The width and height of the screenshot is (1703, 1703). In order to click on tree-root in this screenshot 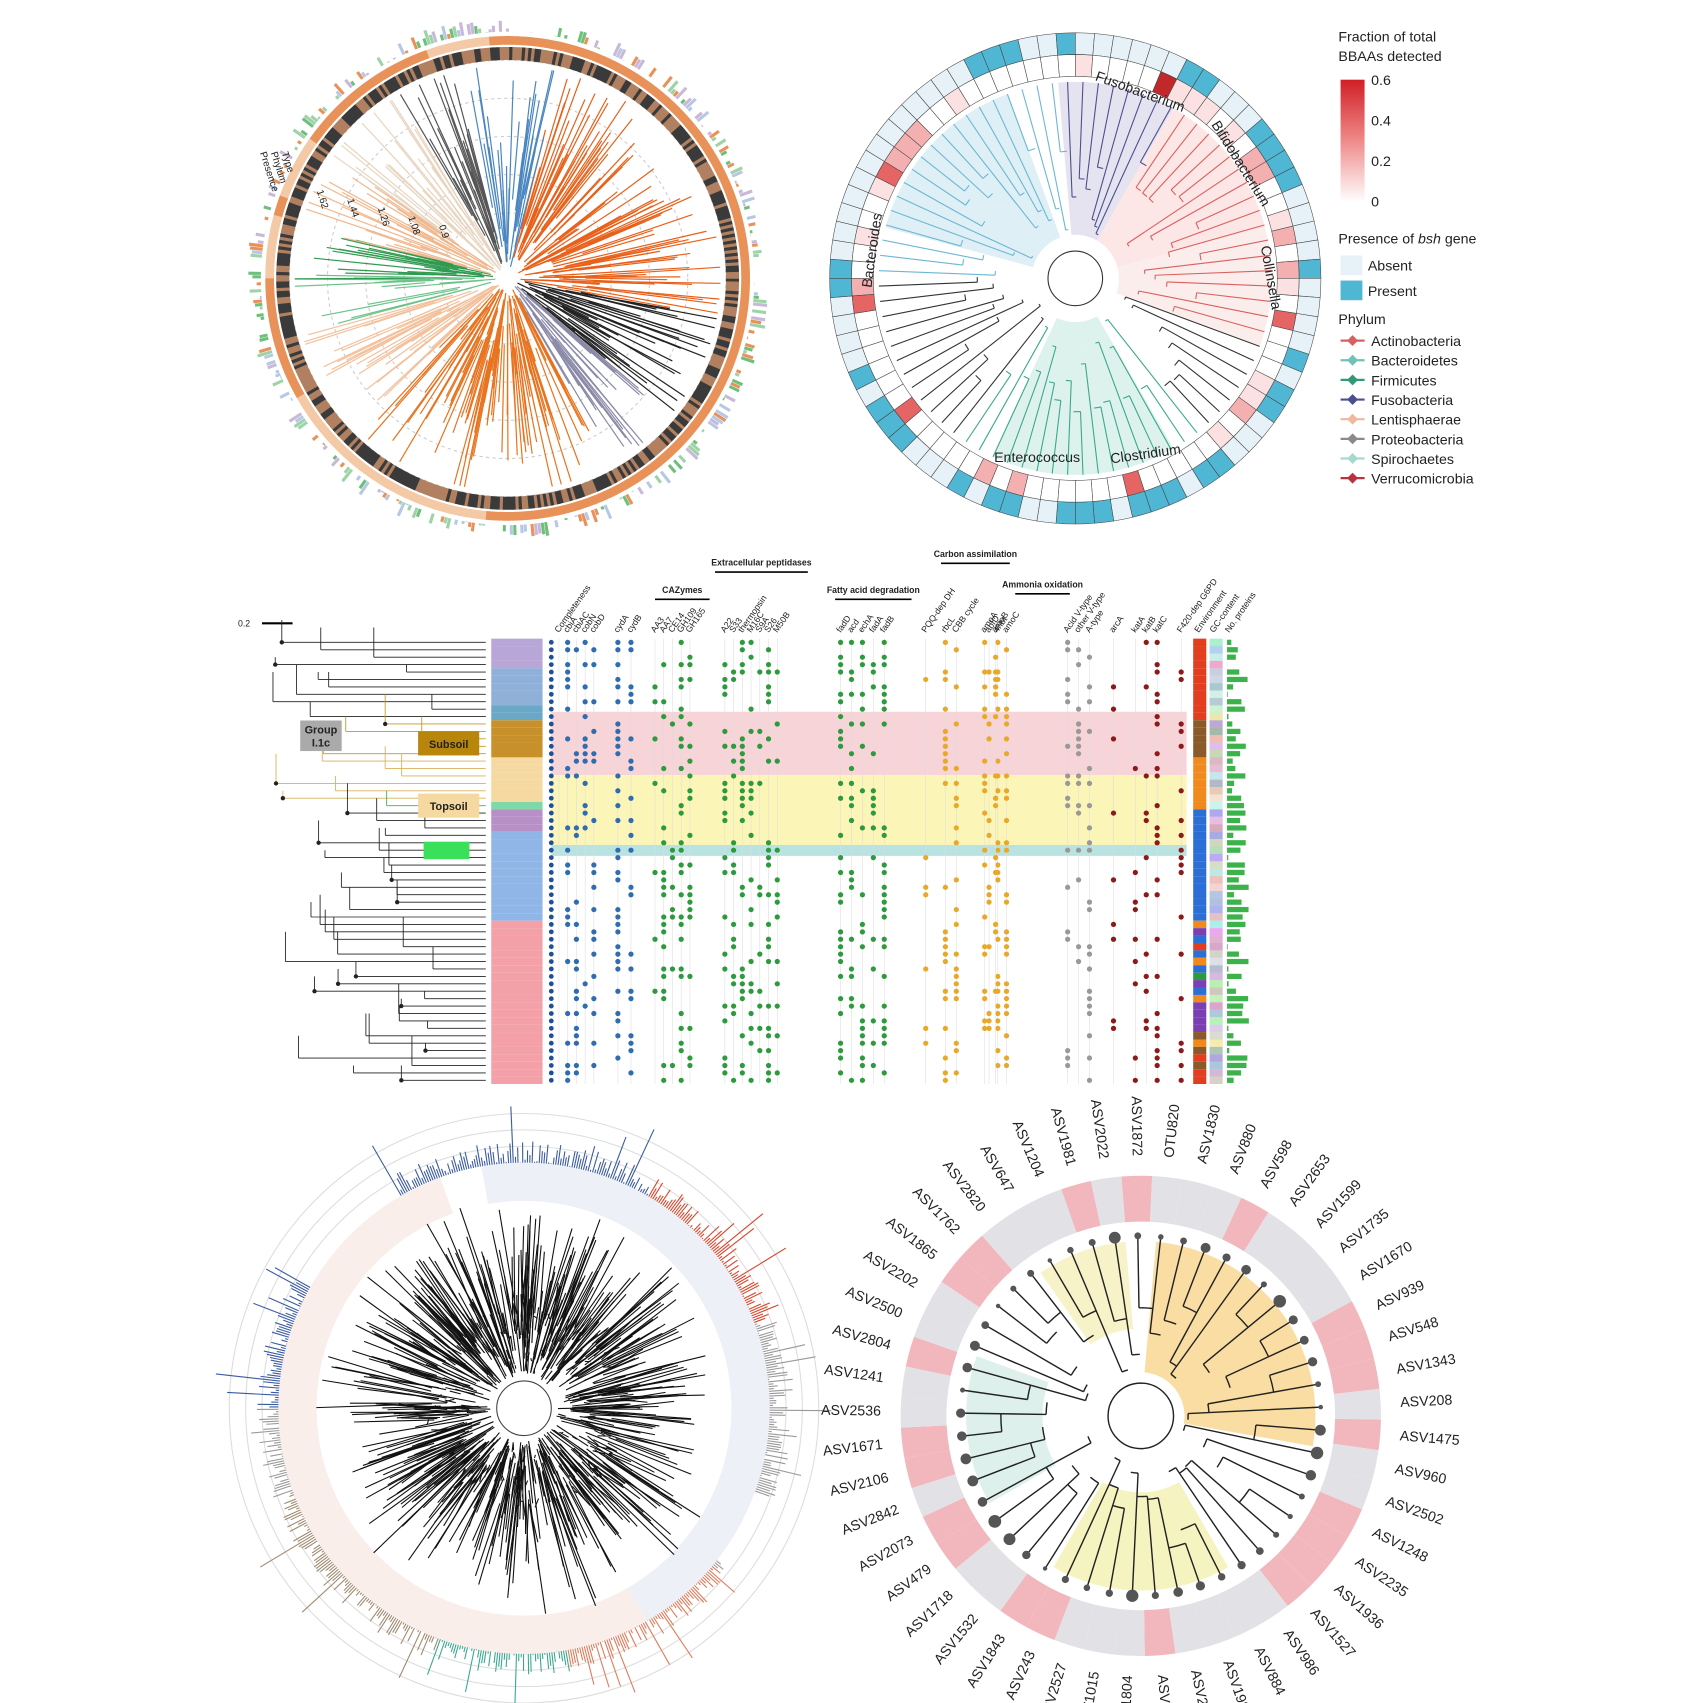, I will do `click(1075, 278)`.